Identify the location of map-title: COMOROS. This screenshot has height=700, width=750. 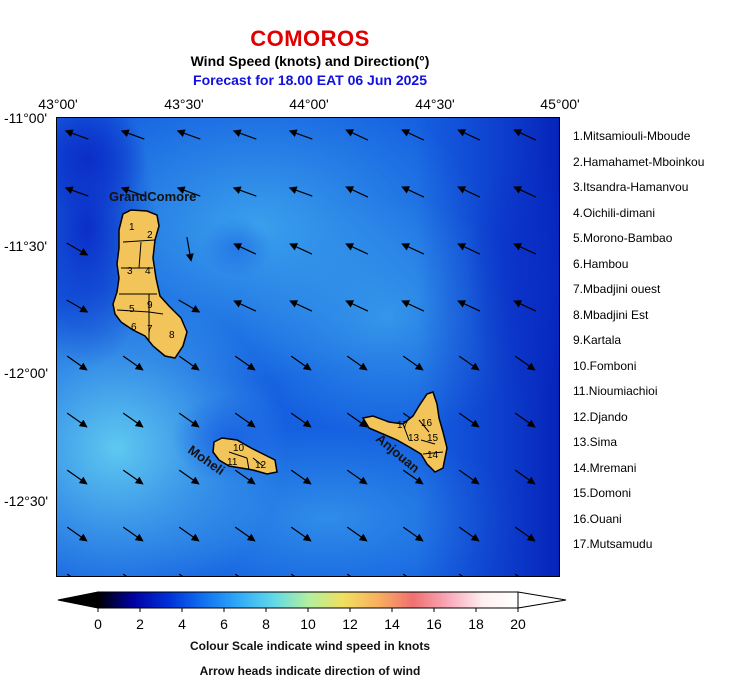
(310, 38).